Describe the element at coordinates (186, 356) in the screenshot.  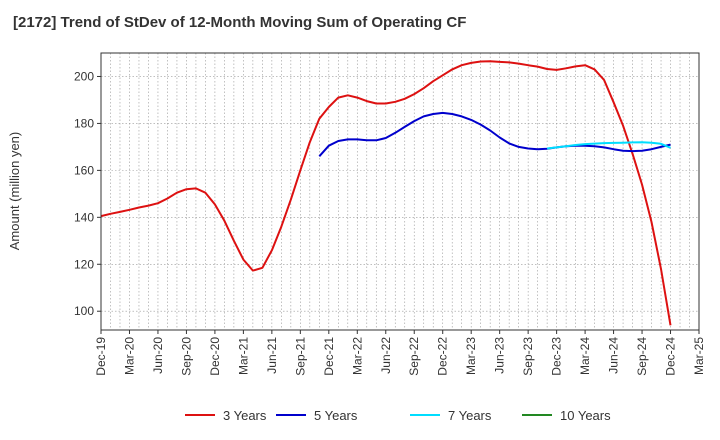
I see `x-tick-label: Sep-20` at that location.